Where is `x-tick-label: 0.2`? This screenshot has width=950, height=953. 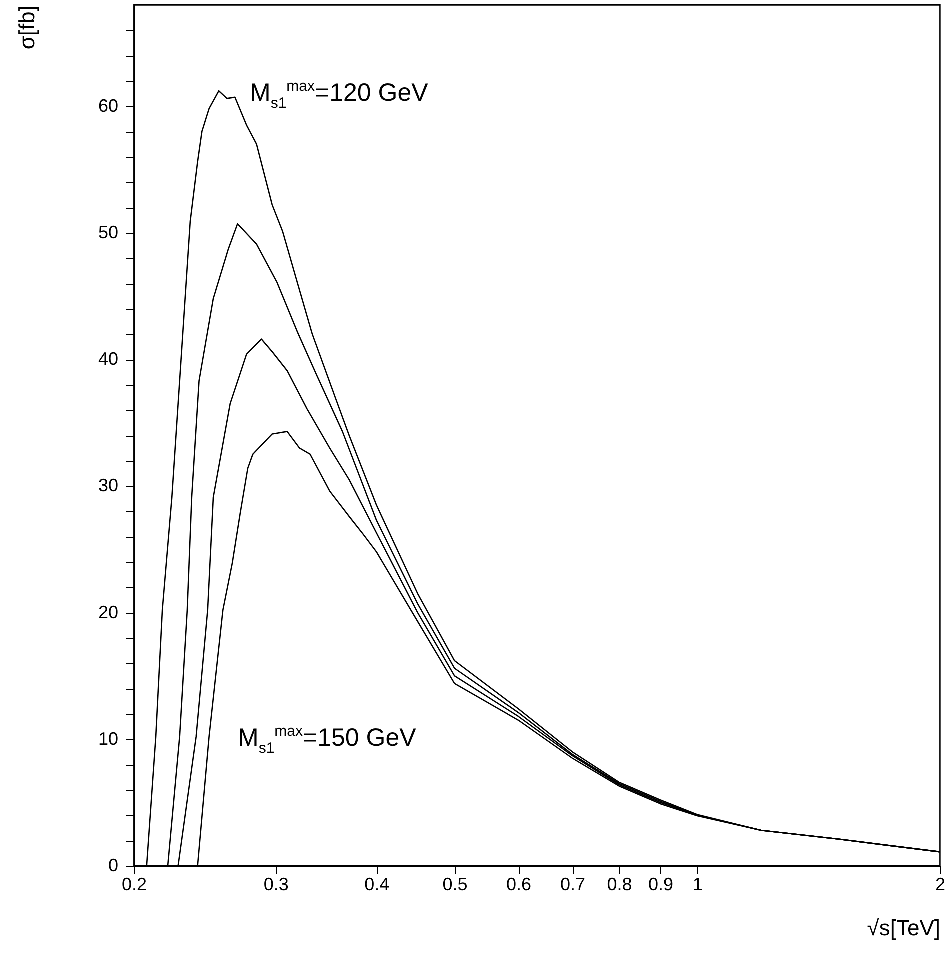 x-tick-label: 0.2 is located at coordinates (135, 884).